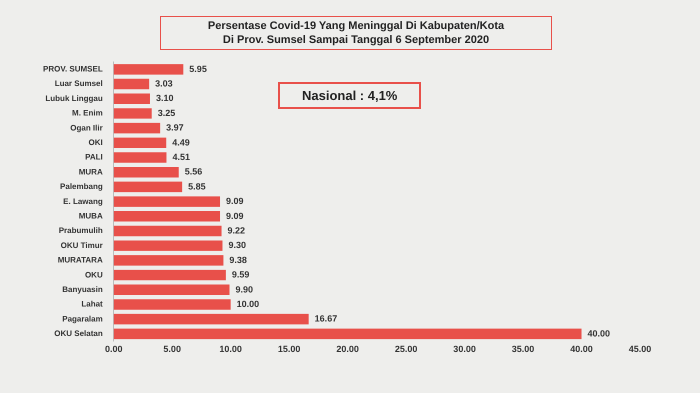  Describe the element at coordinates (406, 349) in the screenshot. I see `x-tick-label: 25.00` at that location.